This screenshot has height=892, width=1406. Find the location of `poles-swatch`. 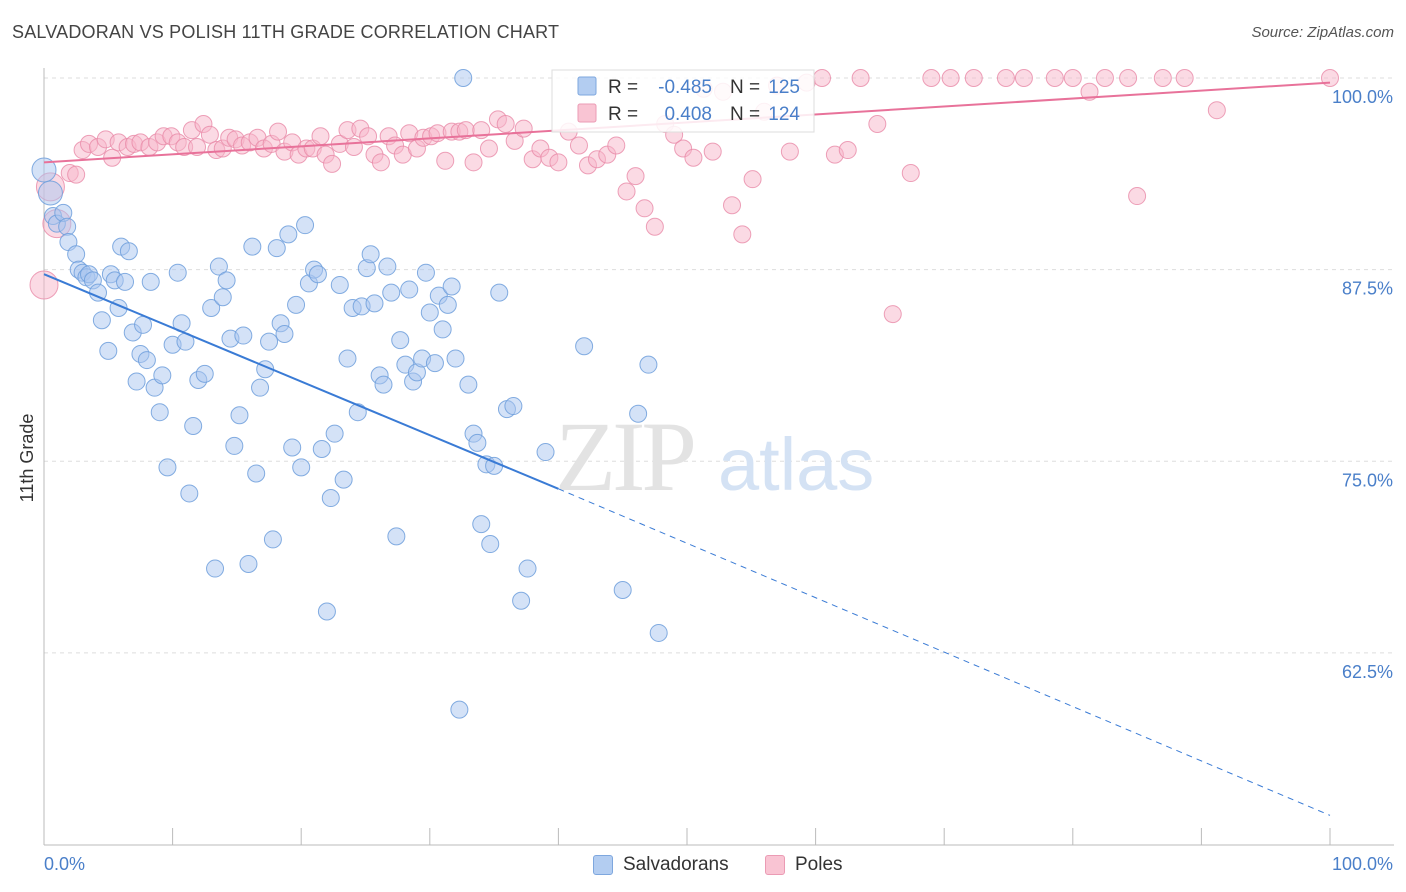

poles-swatch is located at coordinates (775, 865).